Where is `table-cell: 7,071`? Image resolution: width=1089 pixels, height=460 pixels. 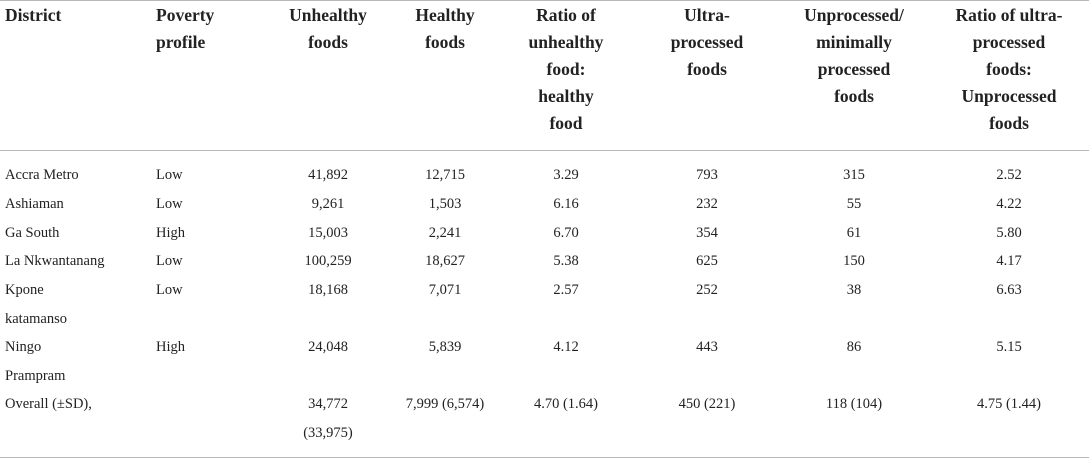
table-cell: 7,071 is located at coordinates (445, 290).